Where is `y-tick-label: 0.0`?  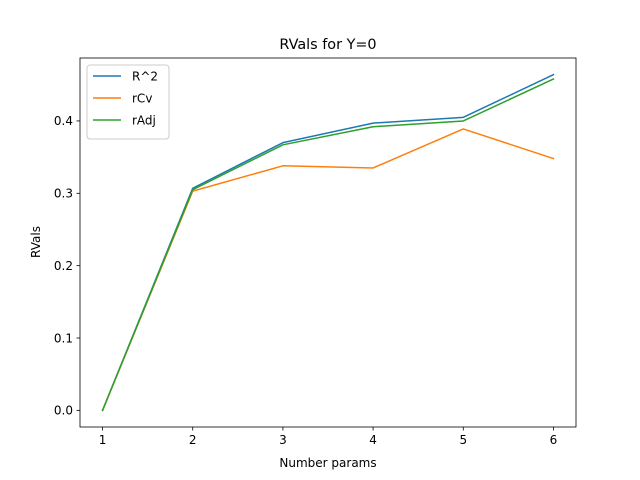
y-tick-label: 0.0 is located at coordinates (63, 411).